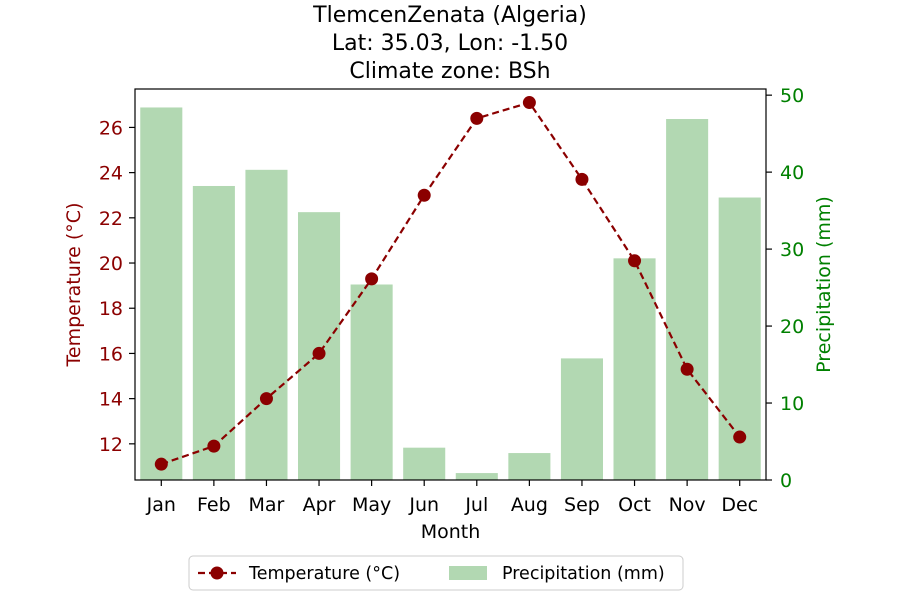 The image size is (900, 600). I want to click on left-axis-label: Temperature (°C), so click(74, 285).